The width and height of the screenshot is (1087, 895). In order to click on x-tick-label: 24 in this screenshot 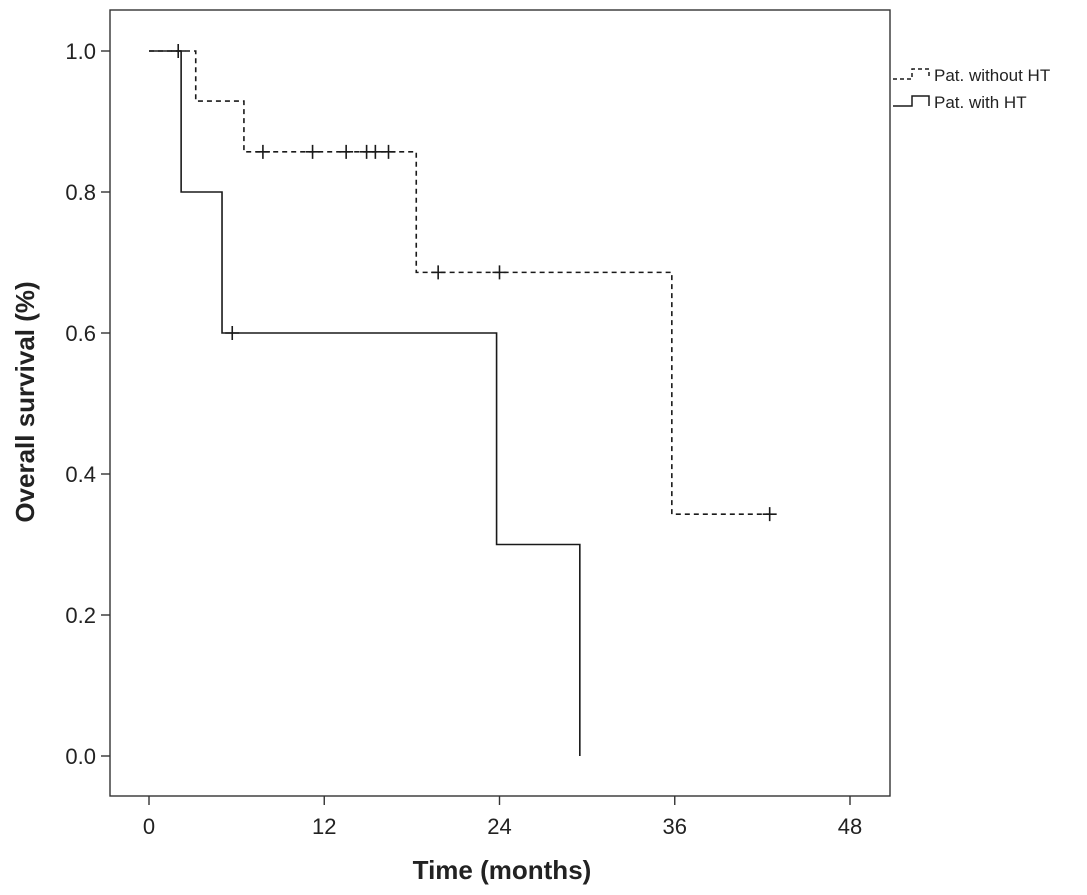, I will do `click(499, 826)`.